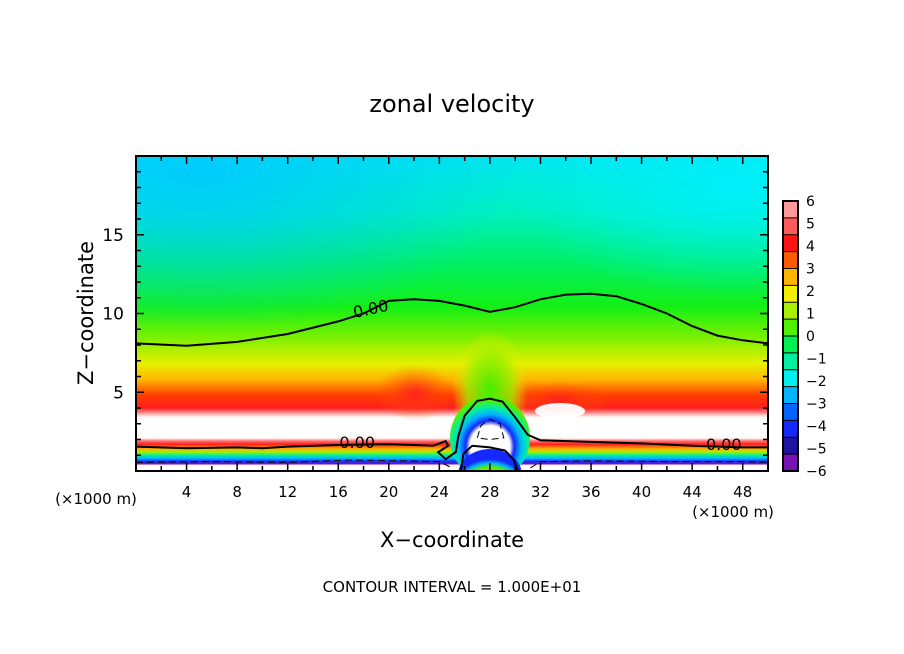  What do you see at coordinates (649, 464) in the screenshot?
I see `negative-contour-right` at bounding box center [649, 464].